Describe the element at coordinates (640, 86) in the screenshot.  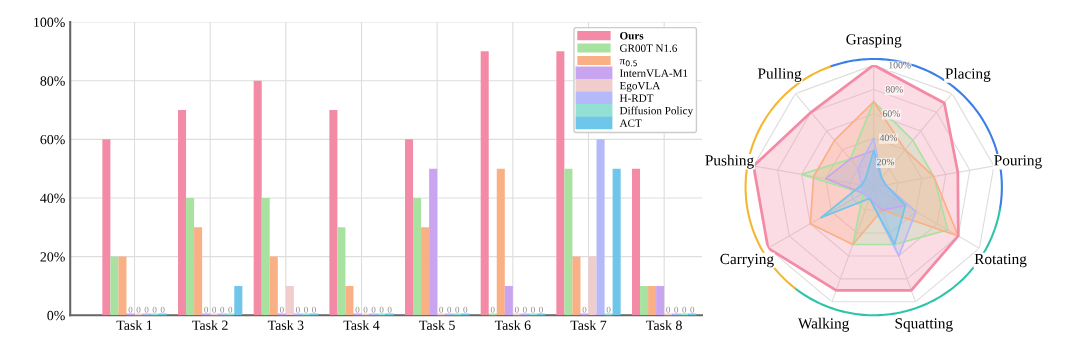
I see `legend-label: EgoVLA` at that location.